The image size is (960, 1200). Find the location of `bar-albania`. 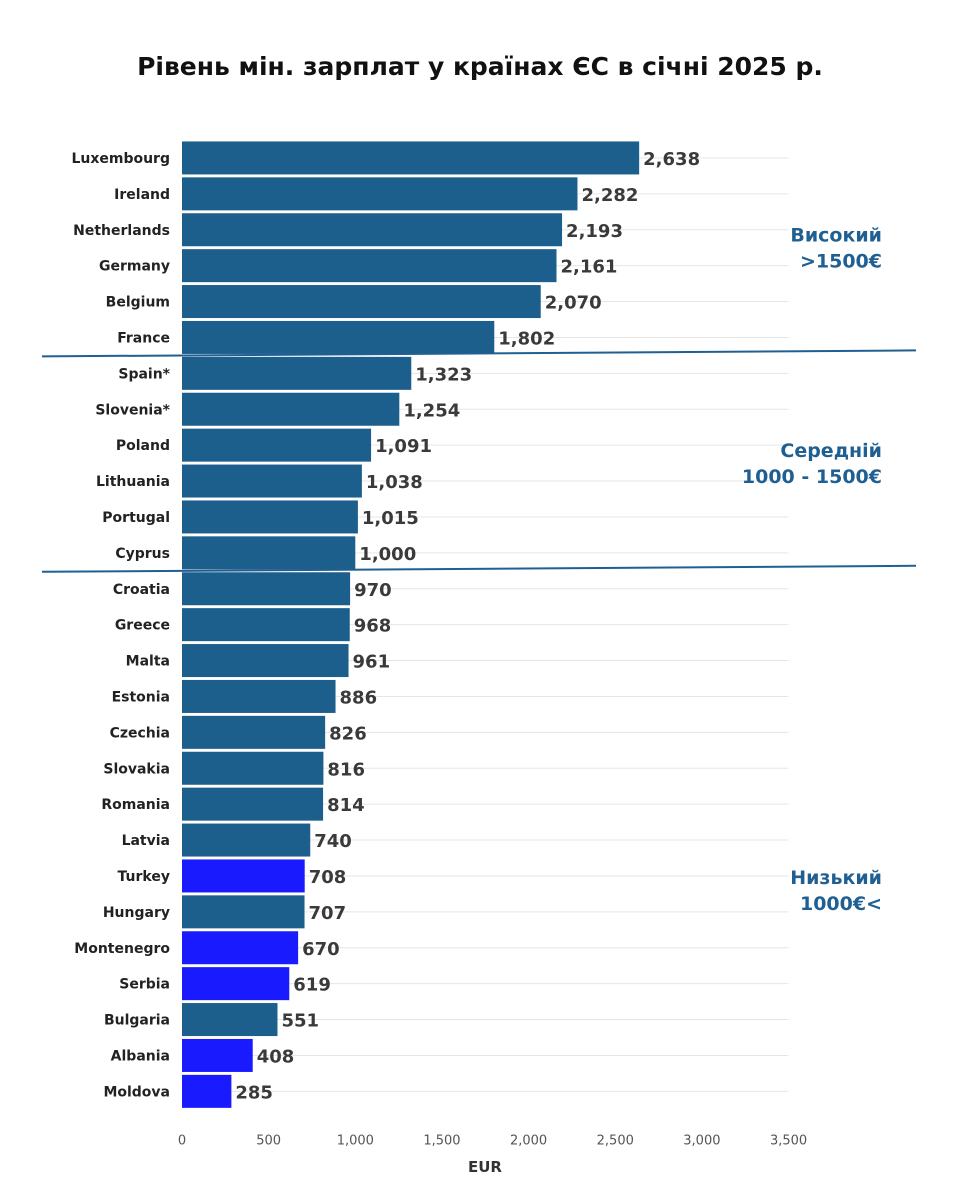

bar-albania is located at coordinates (217, 1055).